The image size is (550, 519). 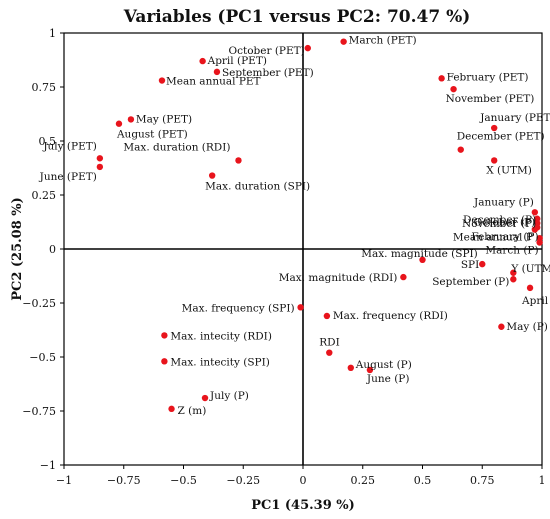 I want to click on point-label: June (PET), so click(x=68, y=177).